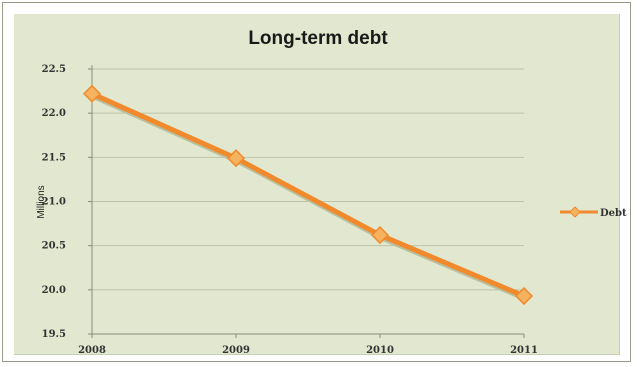 The height and width of the screenshot is (367, 637). Describe the element at coordinates (318, 38) in the screenshot. I see `chart-title: Long-term debt` at that location.